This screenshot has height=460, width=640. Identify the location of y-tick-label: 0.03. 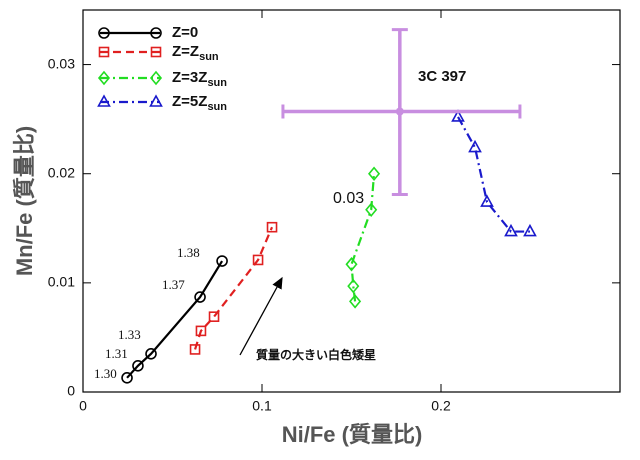
(61, 63).